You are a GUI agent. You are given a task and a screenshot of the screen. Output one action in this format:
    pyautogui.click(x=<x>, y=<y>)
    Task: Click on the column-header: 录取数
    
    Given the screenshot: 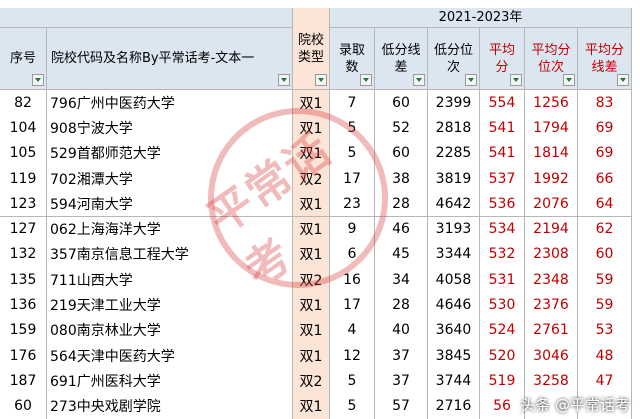 What is the action you would take?
    pyautogui.click(x=352, y=59)
    